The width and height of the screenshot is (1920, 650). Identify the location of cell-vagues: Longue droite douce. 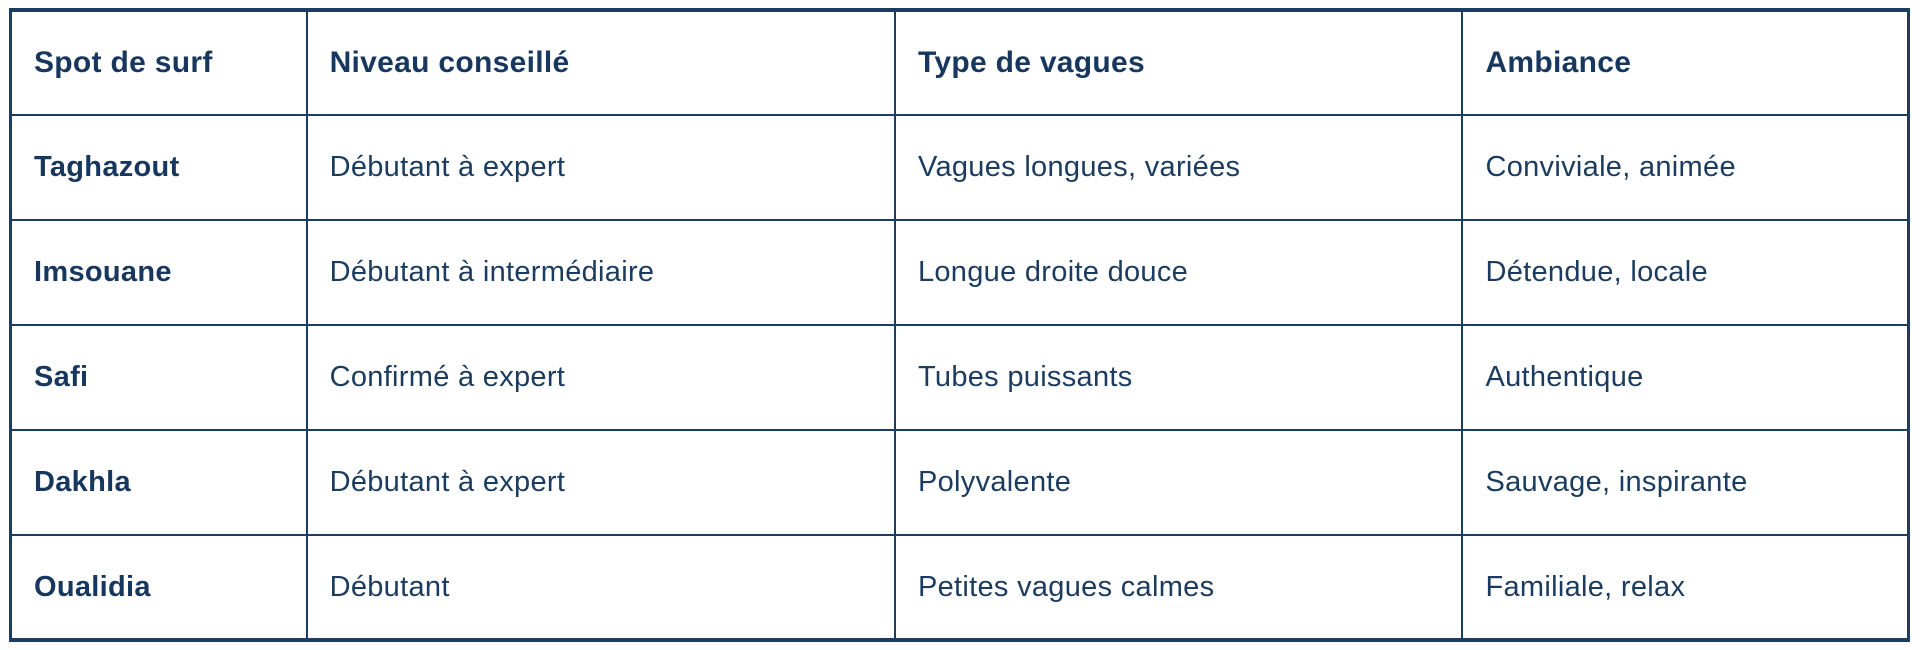
(1178, 272).